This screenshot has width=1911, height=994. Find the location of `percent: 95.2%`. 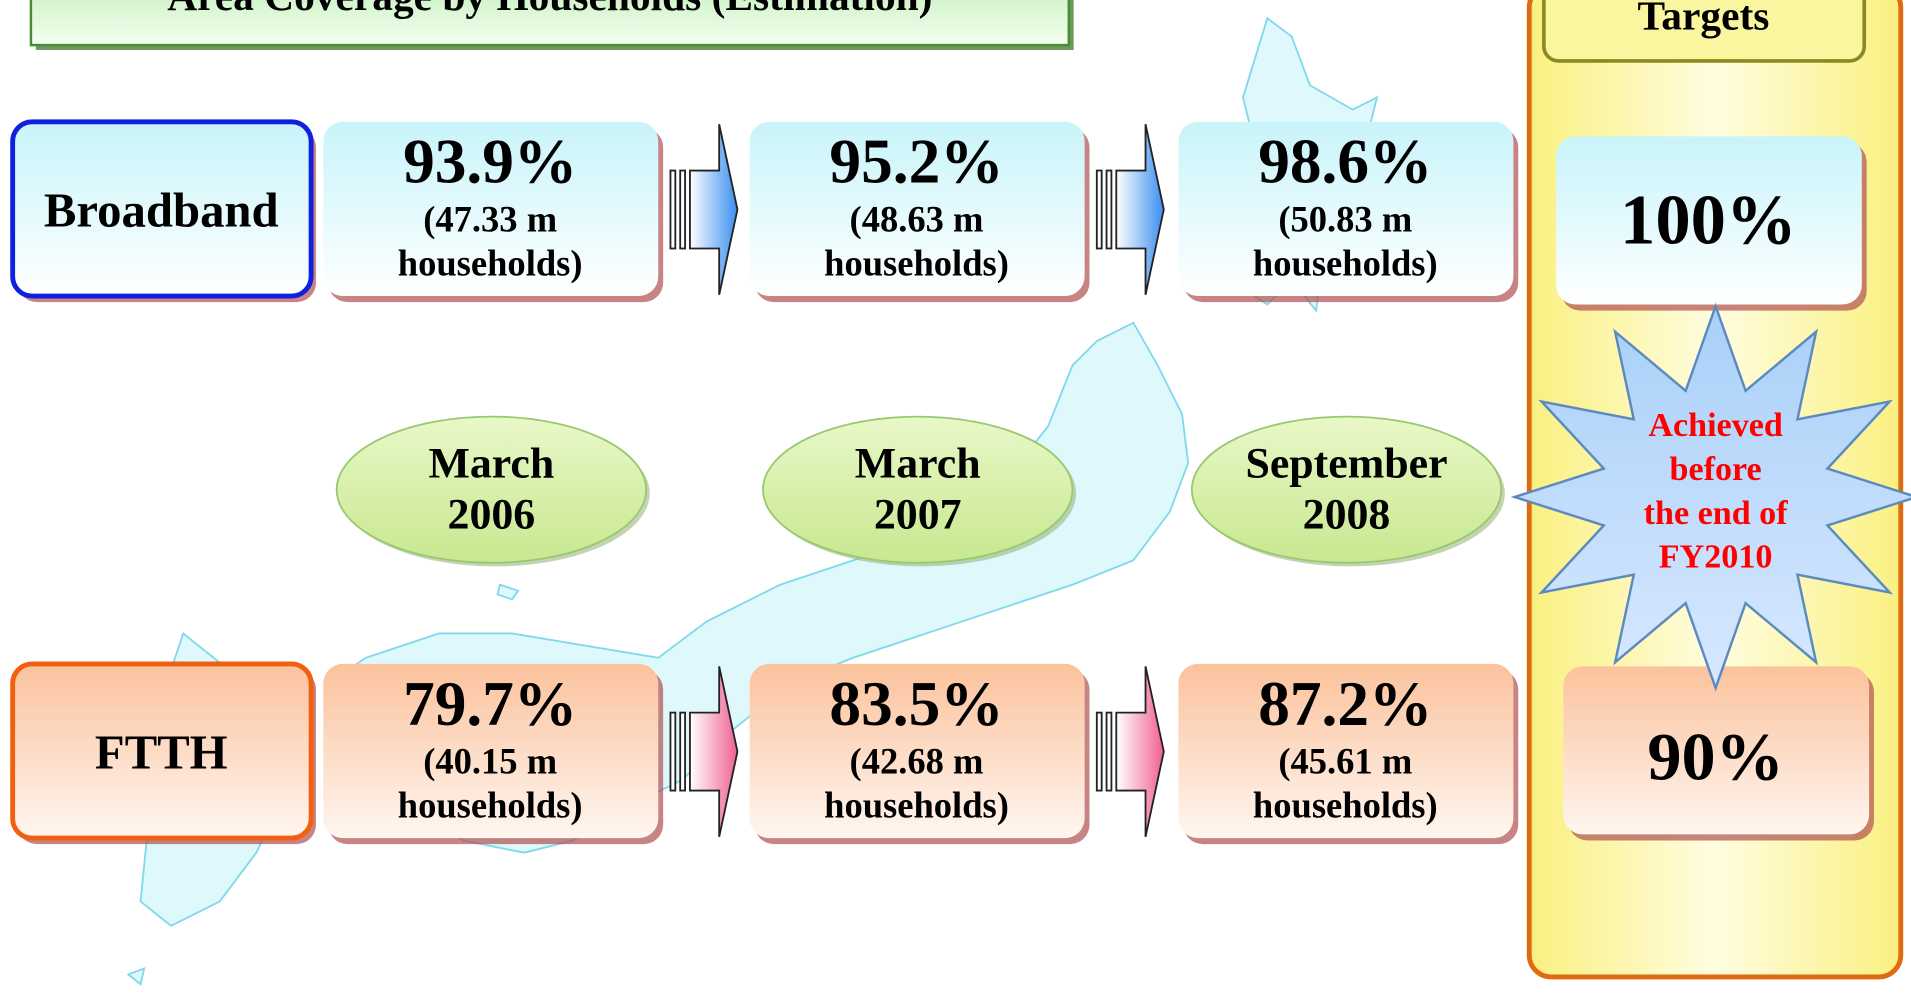

percent: 95.2% is located at coordinates (916, 162).